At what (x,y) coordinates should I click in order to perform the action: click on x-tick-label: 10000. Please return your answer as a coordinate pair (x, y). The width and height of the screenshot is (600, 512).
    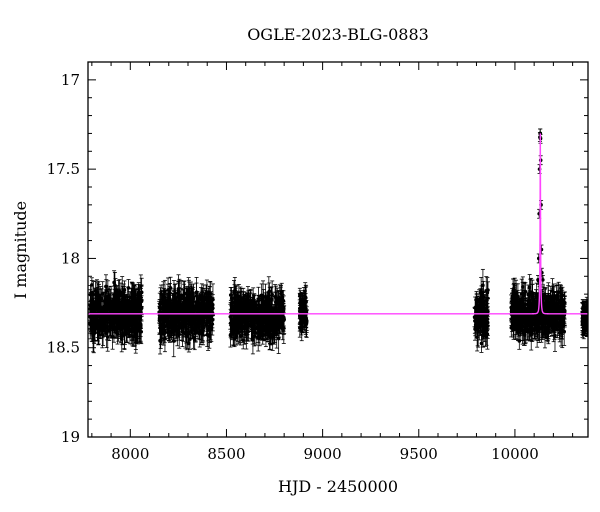
    Looking at the image, I should click on (515, 454).